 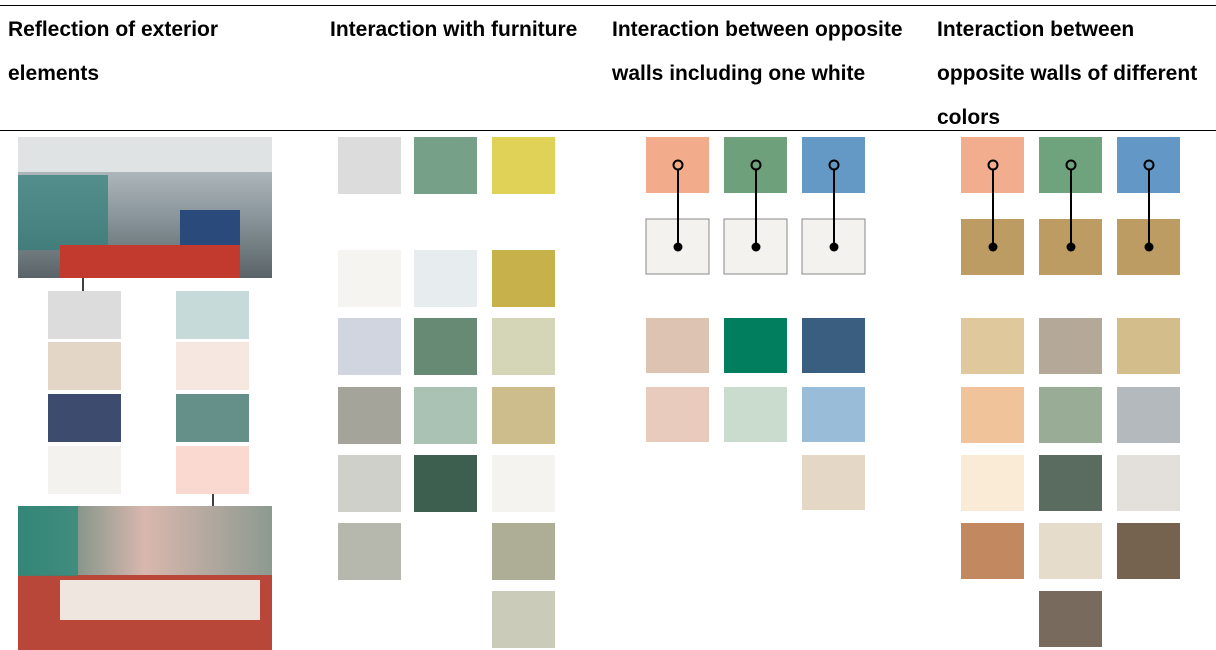 What do you see at coordinates (608, 130) in the screenshot?
I see `header-rule` at bounding box center [608, 130].